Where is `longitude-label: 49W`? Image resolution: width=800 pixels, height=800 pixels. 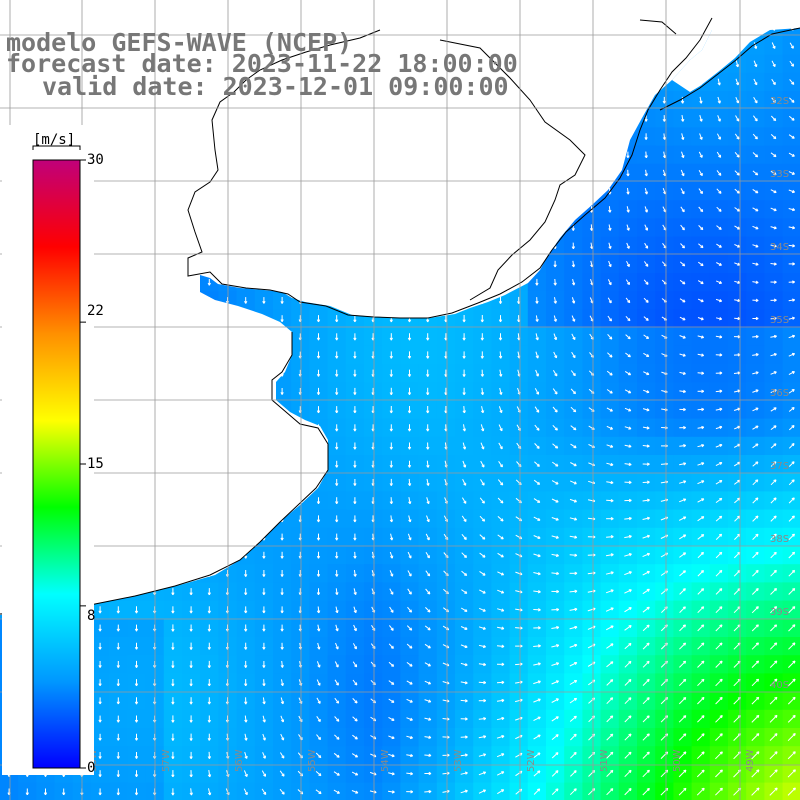
longitude-label: 49W is located at coordinates (750, 760).